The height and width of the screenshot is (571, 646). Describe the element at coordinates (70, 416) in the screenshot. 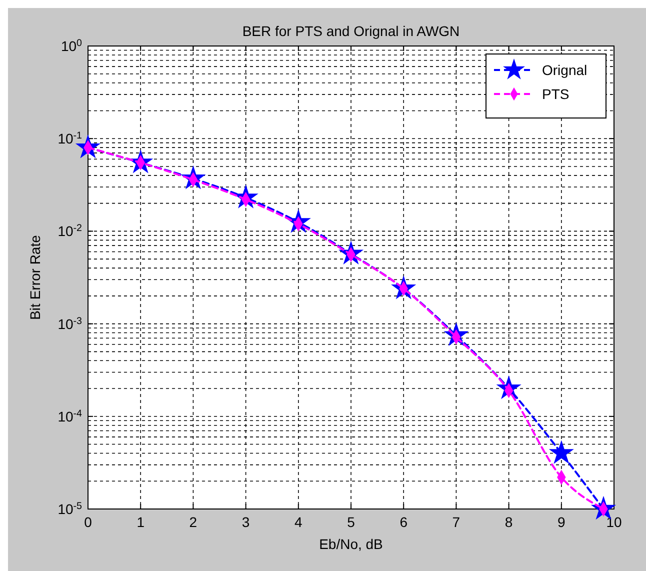

I see `y-tick-label: 10$^{-4}$` at that location.